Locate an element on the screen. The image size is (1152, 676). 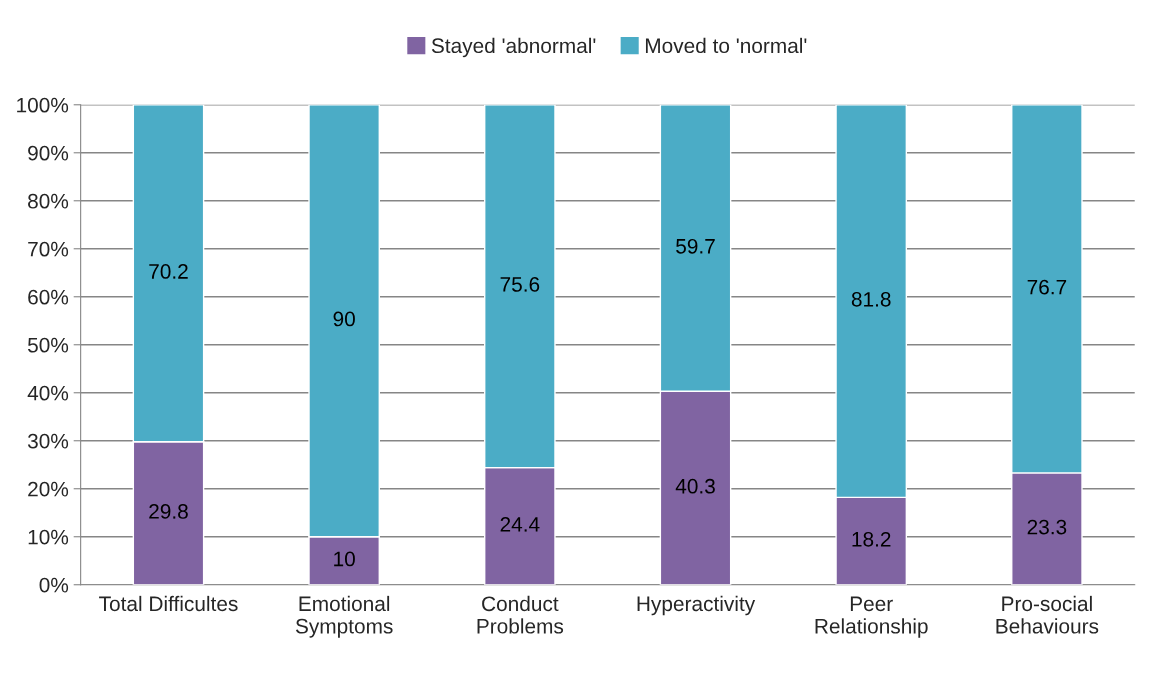
data-label: 40.3 is located at coordinates (695, 486).